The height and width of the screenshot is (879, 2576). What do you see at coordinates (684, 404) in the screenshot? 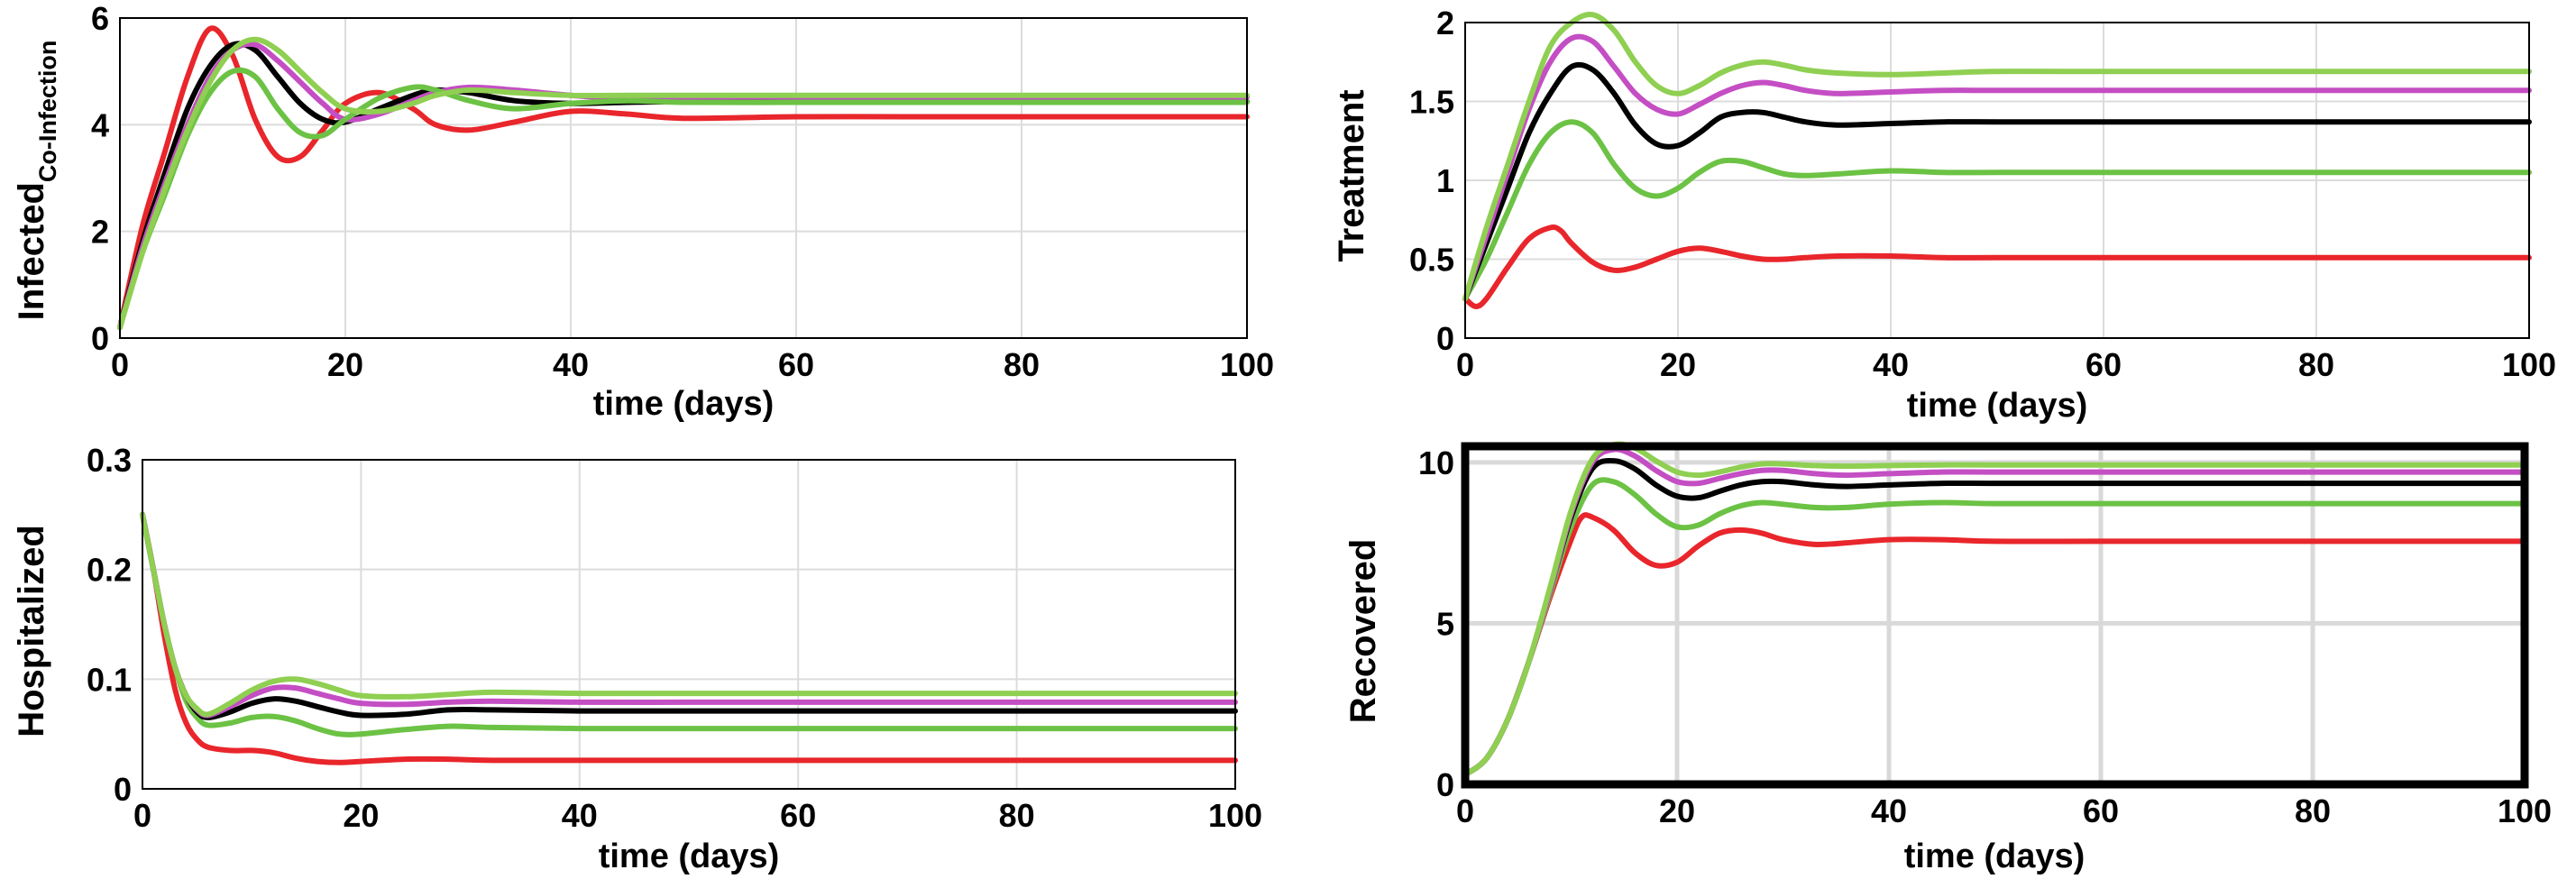
I see `panel-infected-xlabel: time (days)` at bounding box center [684, 404].